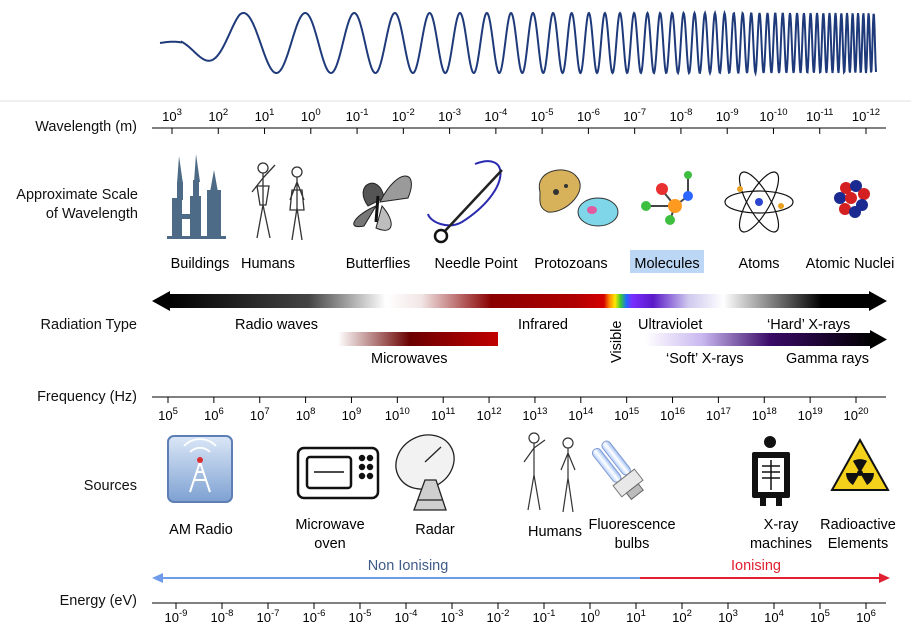 Image resolution: width=911 pixels, height=633 pixels. Describe the element at coordinates (866, 115) in the screenshot. I see `tick-label: 10⁻¹²` at that location.